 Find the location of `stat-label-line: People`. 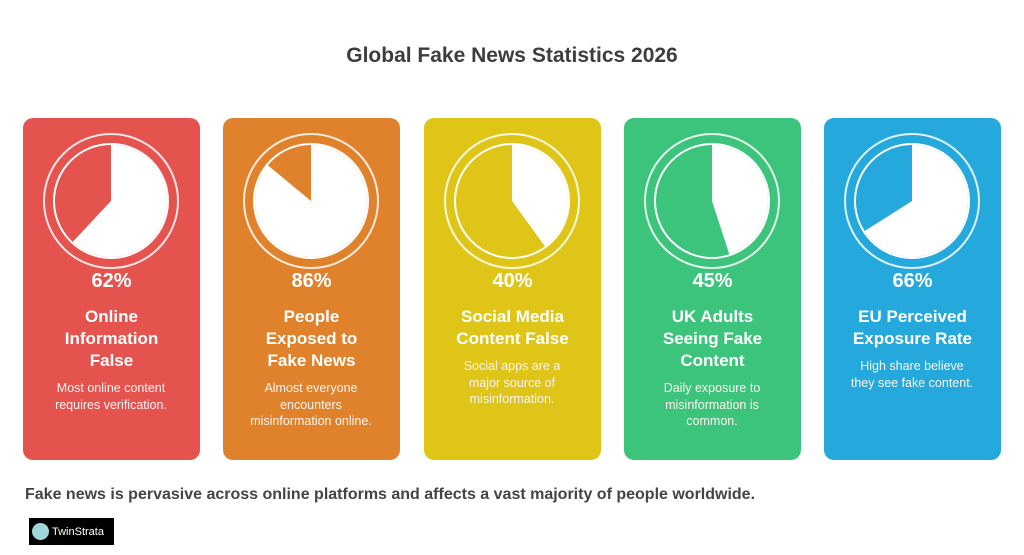

stat-label-line: People is located at coordinates (311, 316).